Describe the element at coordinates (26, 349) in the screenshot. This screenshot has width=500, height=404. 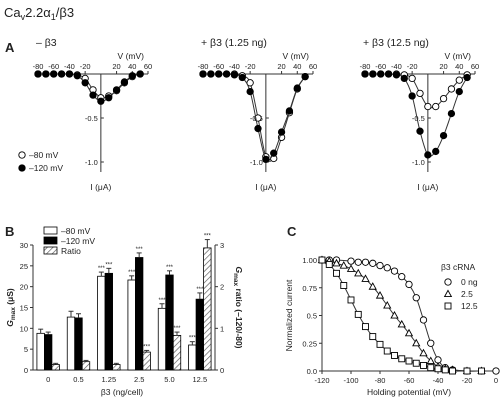
I see `y-tick-label: 5` at that location.